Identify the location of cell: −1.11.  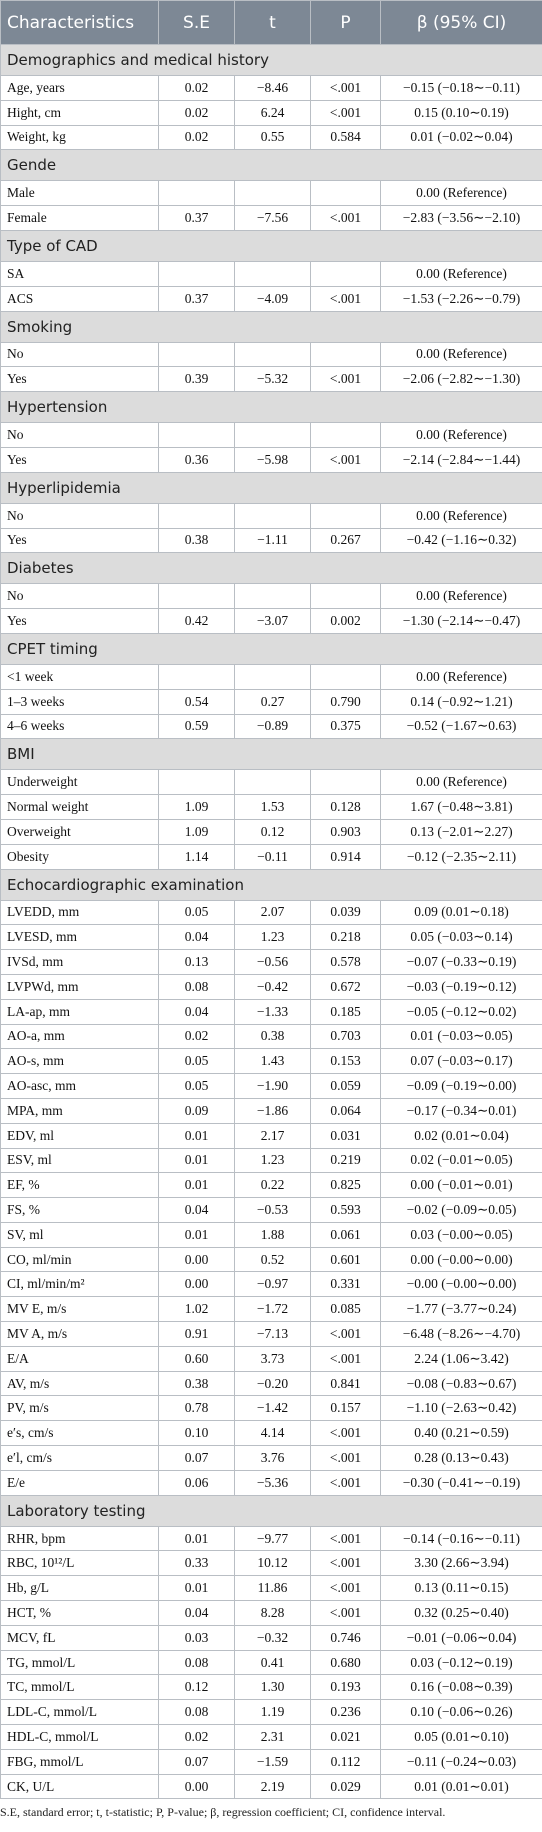
(272, 540).